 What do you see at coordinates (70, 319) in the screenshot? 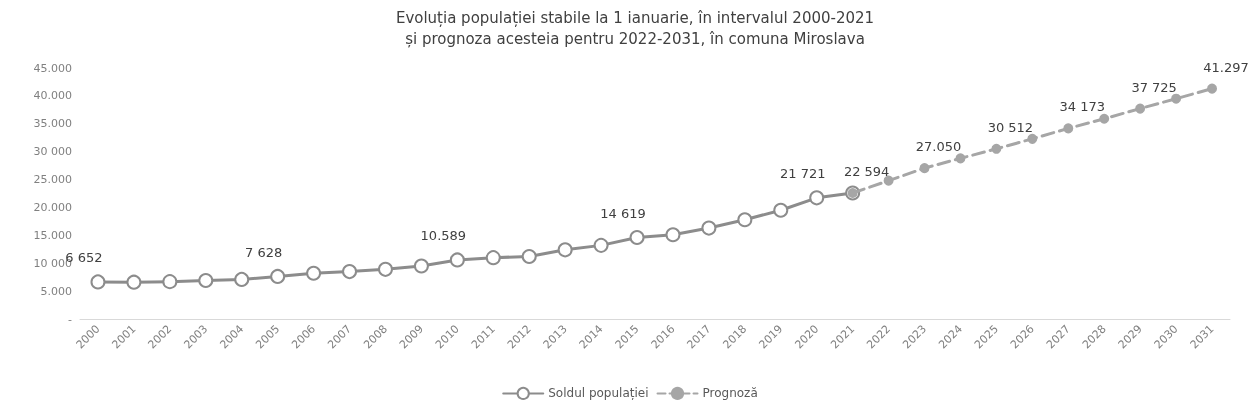
I see `y-tick-label: -` at bounding box center [70, 319].